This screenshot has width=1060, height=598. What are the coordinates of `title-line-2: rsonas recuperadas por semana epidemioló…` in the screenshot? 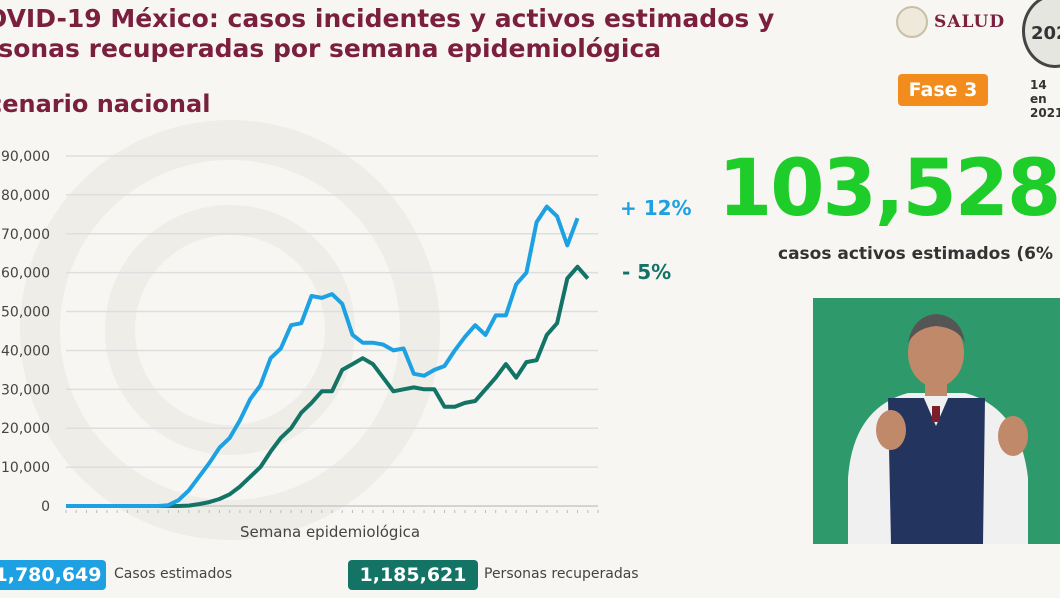 It's located at (331, 48).